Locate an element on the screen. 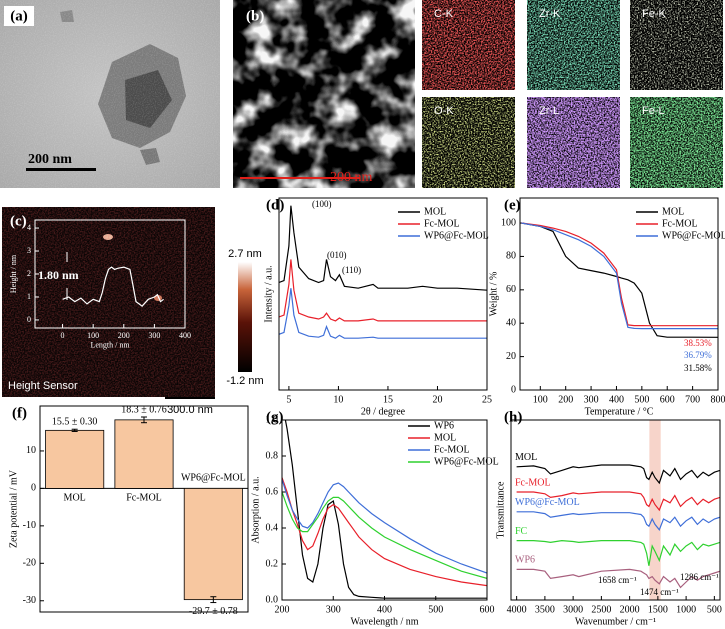  scale-bar is located at coordinates (61, 169).